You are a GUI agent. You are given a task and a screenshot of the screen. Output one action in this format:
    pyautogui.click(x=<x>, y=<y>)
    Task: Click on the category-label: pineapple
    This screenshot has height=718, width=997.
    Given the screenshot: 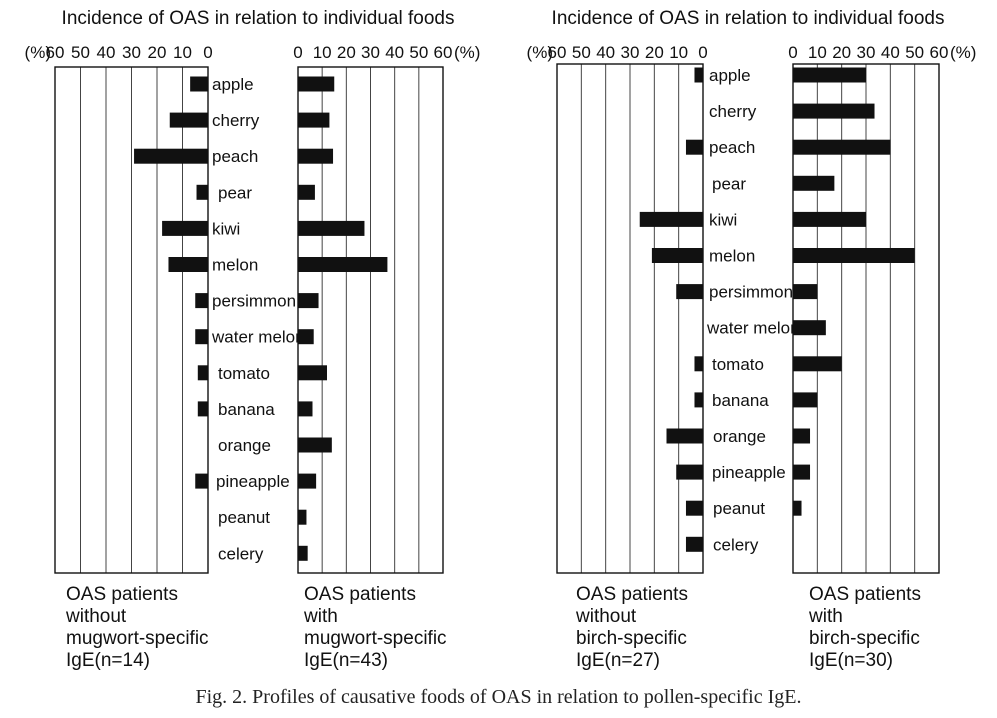 What is the action you would take?
    pyautogui.click(x=749, y=472)
    